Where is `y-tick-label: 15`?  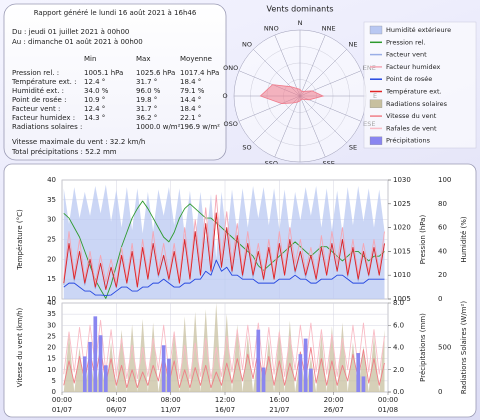 y-tick-label: 15 is located at coordinates (51, 359).